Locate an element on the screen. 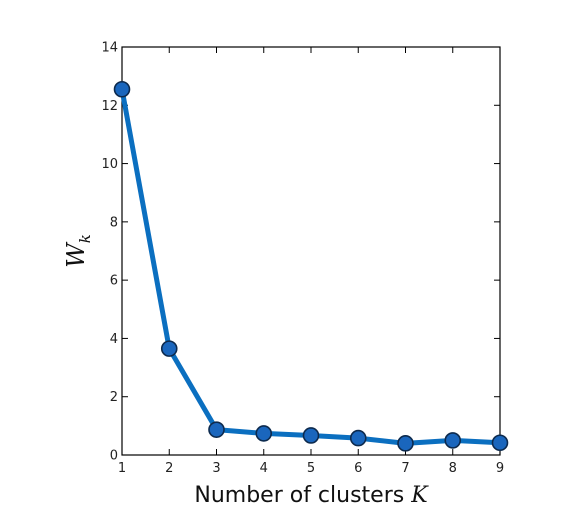 The height and width of the screenshot is (530, 562). y-tick-label: 8 is located at coordinates (114, 222).